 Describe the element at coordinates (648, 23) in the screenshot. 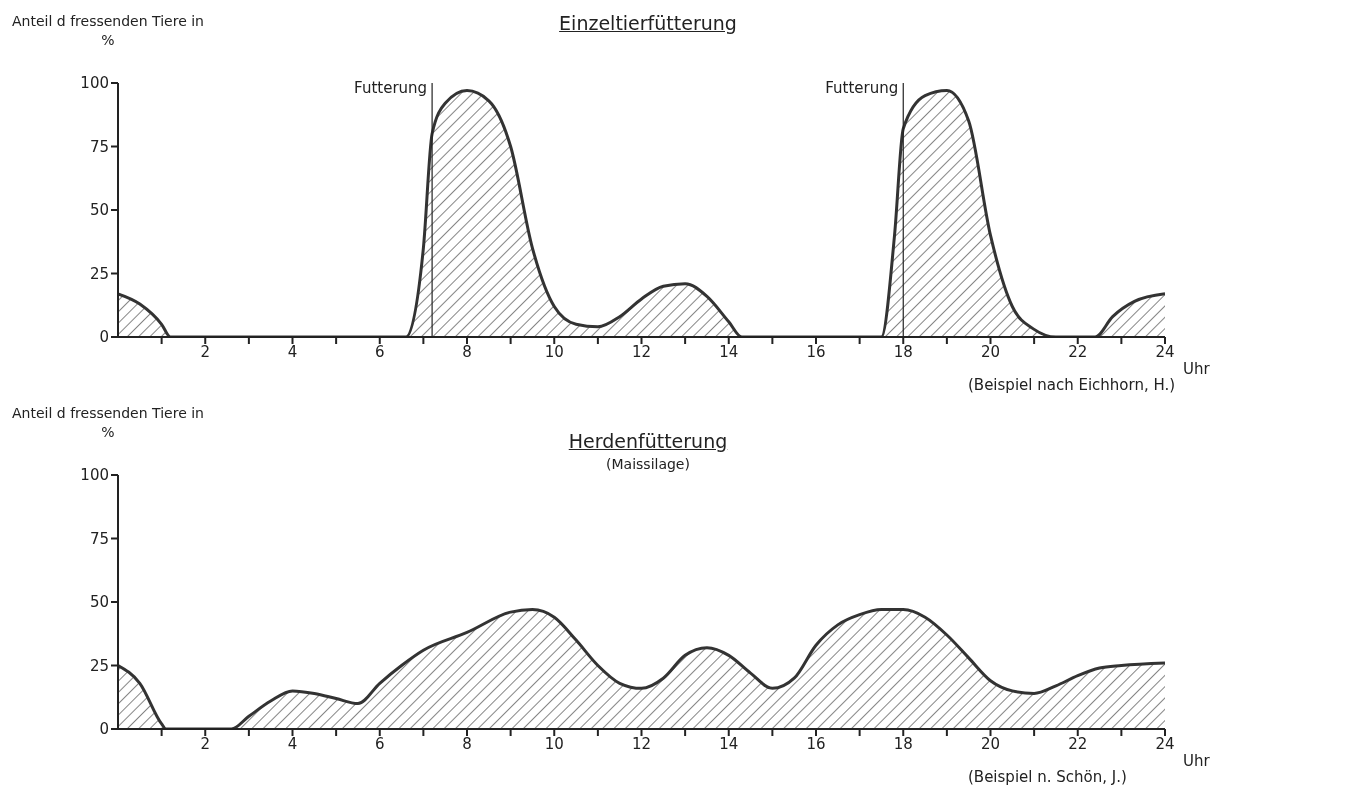

I see `chart-title: Einzeltierfütterung` at that location.